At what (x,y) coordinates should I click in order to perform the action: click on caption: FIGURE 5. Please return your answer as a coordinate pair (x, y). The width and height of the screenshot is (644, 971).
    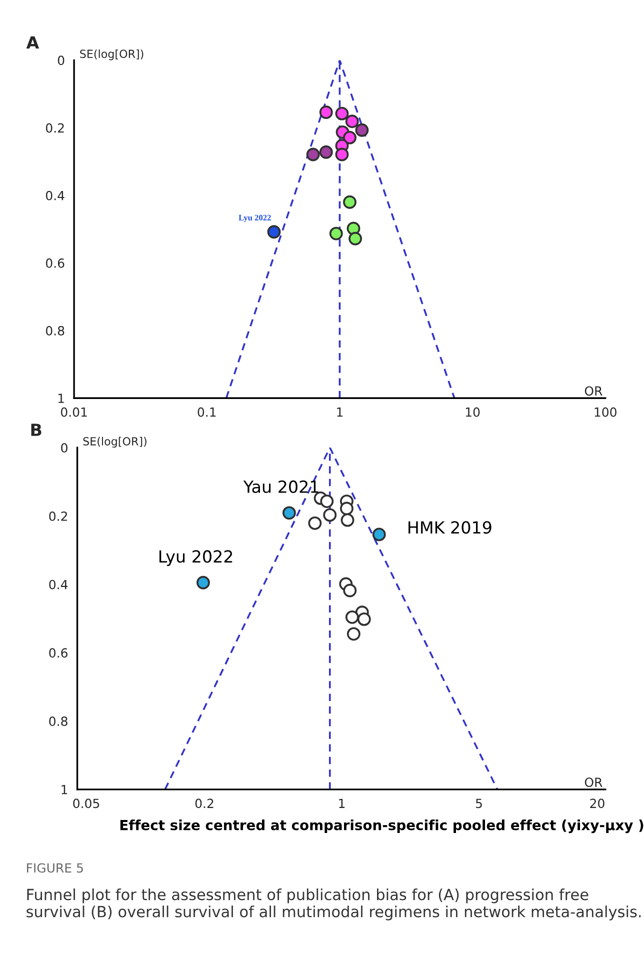
    Looking at the image, I should click on (54, 868).